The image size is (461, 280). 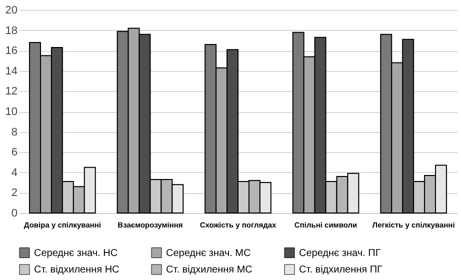 I want to click on y-tick-label: 10, so click(x=11, y=112).